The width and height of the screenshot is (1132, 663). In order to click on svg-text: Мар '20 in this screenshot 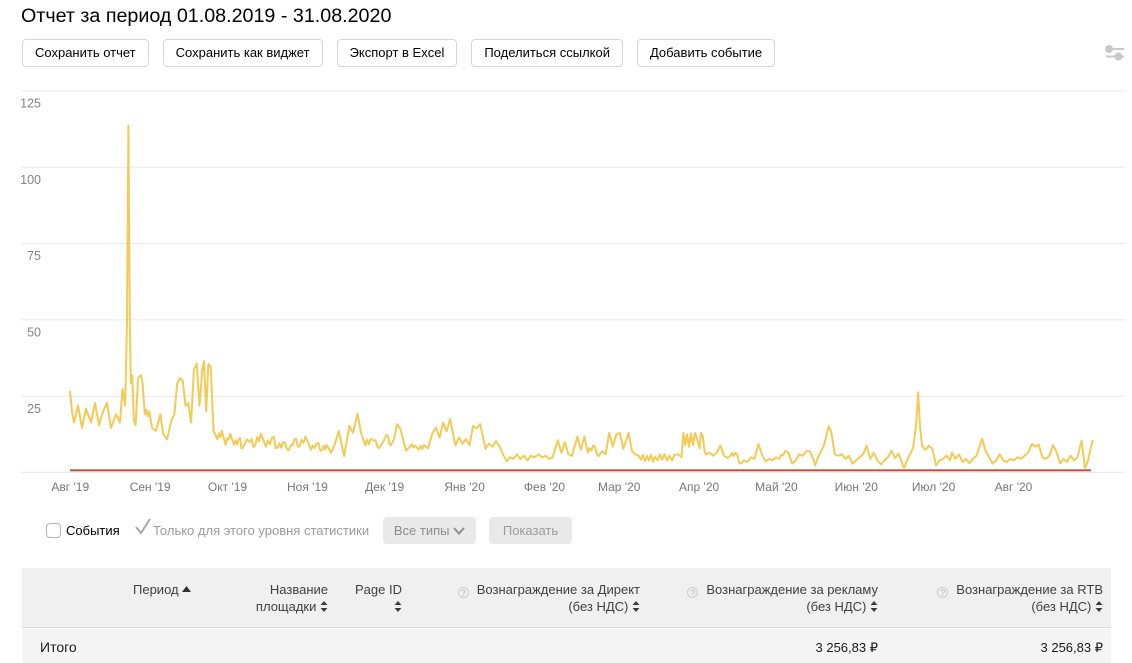, I will do `click(619, 487)`.